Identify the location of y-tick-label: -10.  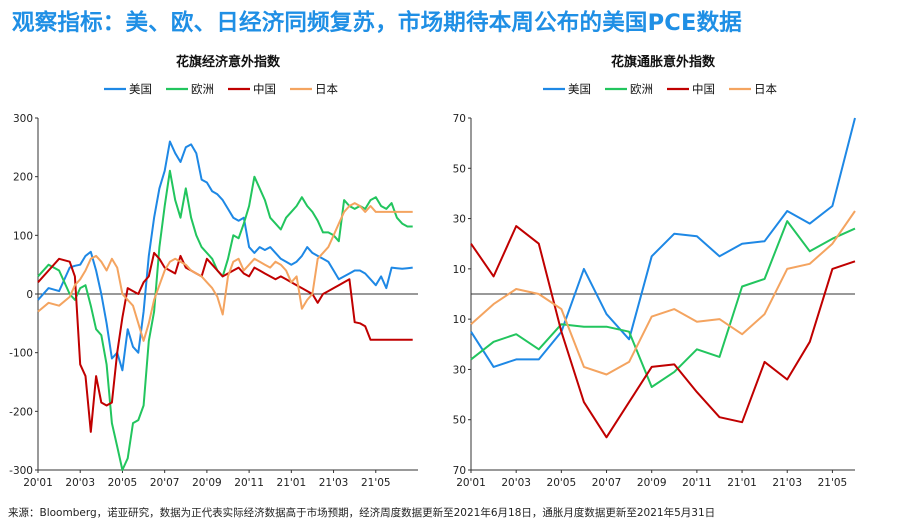
(459, 320).